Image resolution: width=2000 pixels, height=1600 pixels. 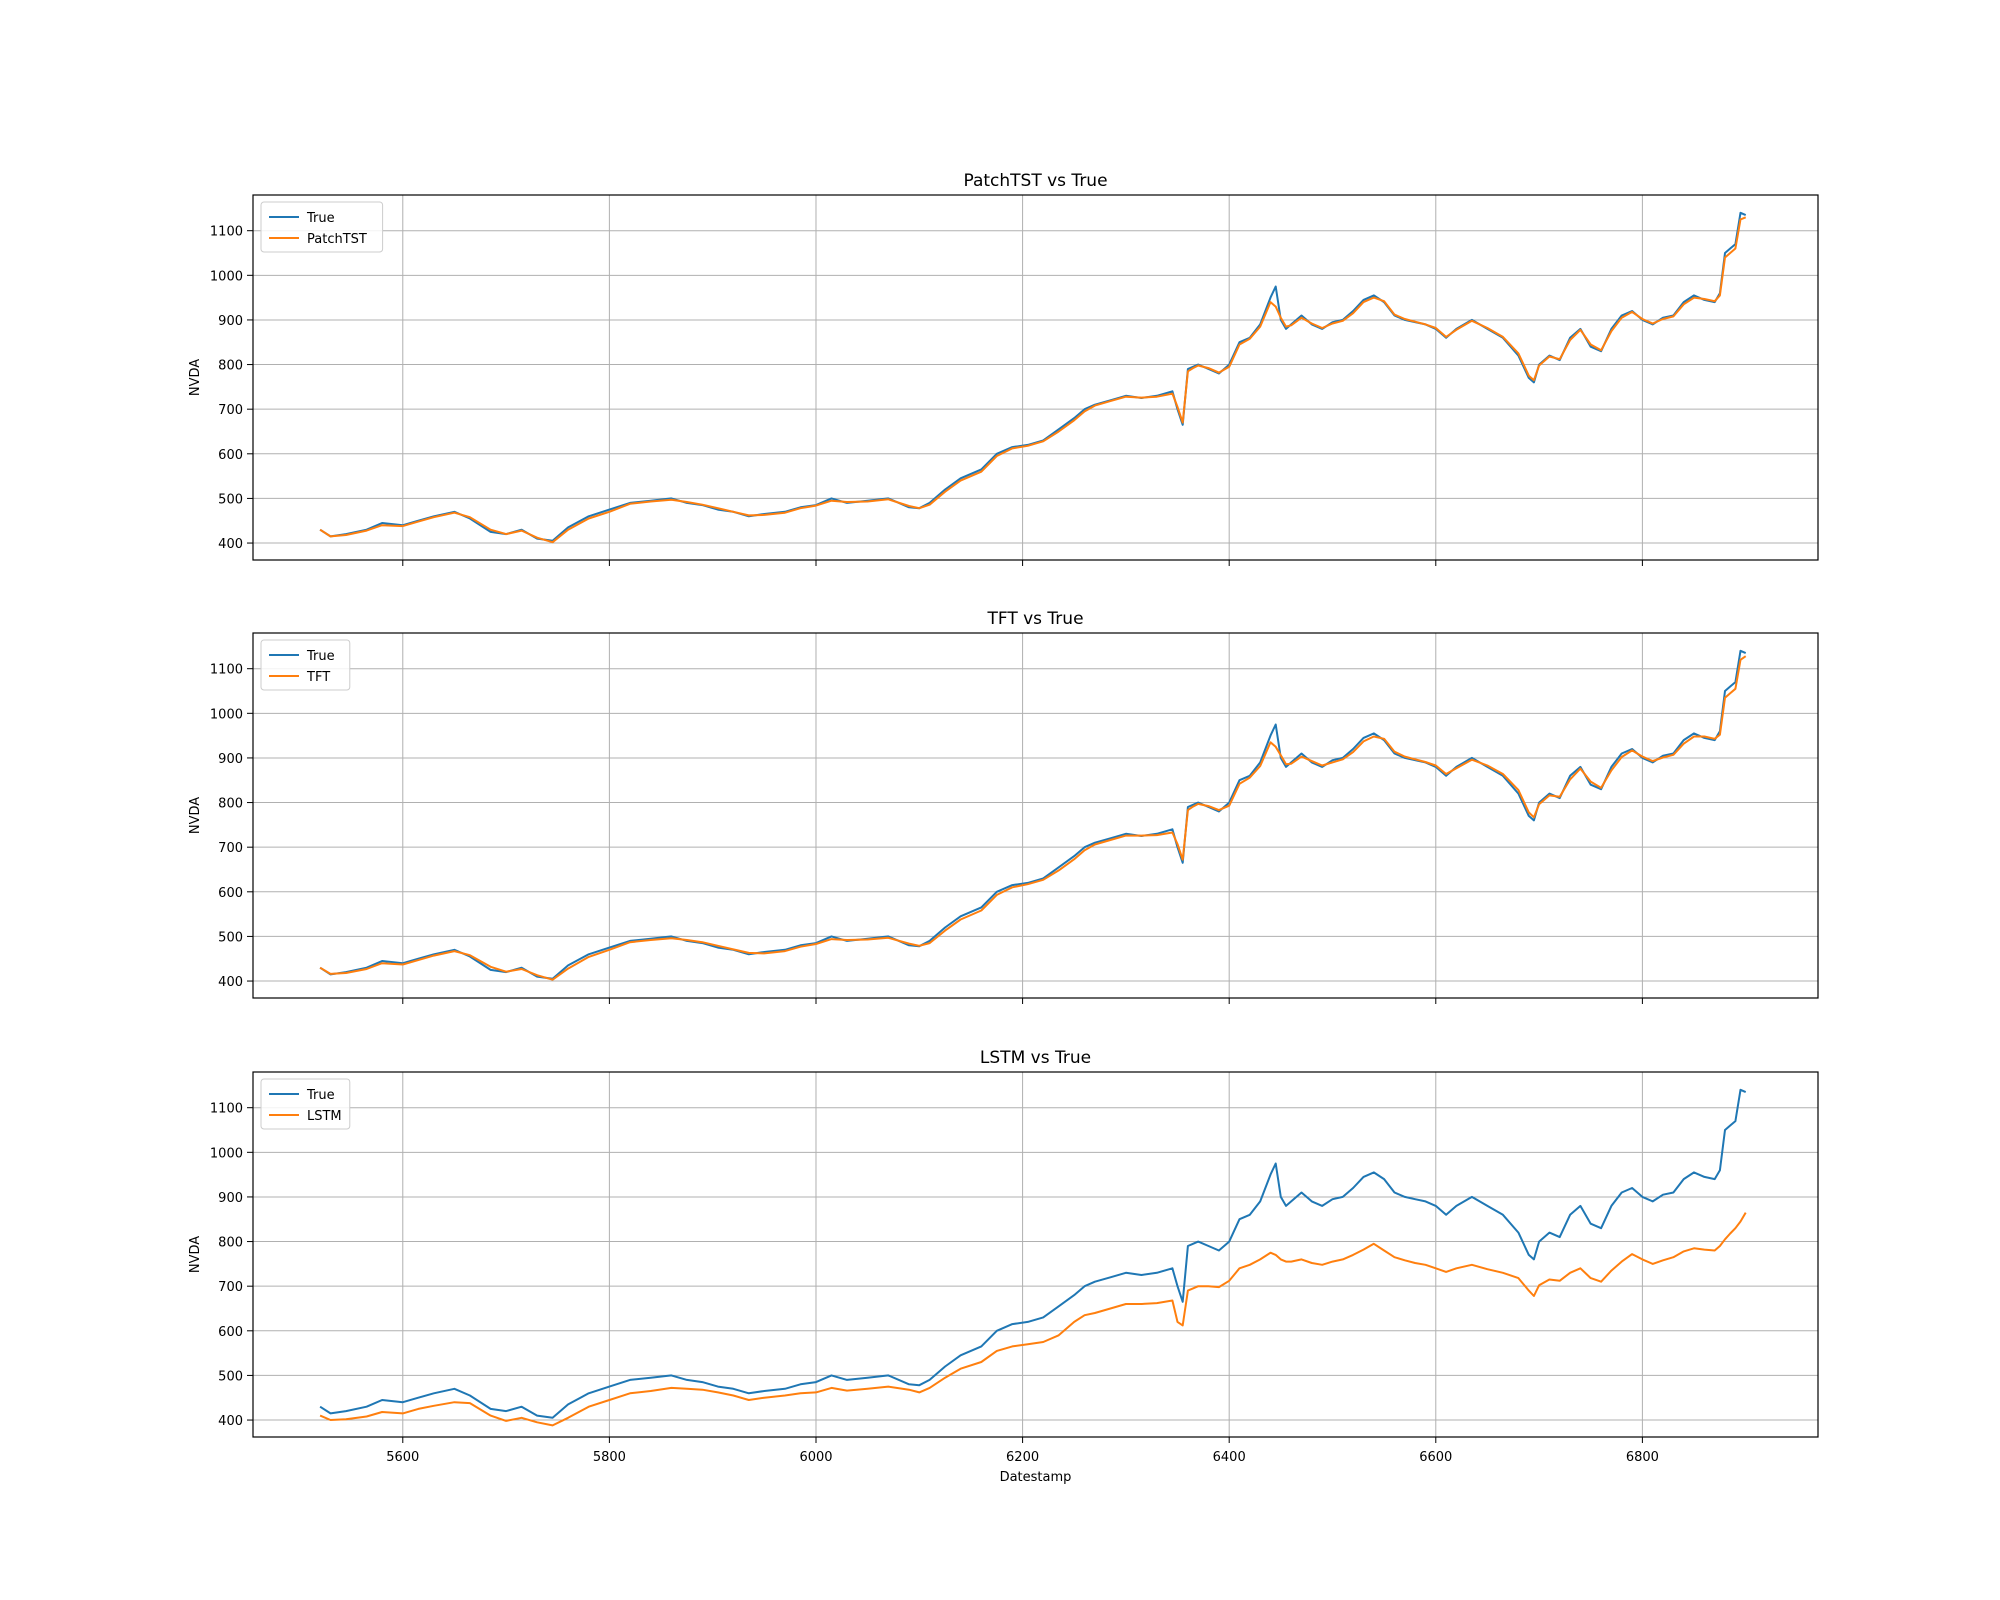 I want to click on legend: True TFT, so click(x=305, y=665).